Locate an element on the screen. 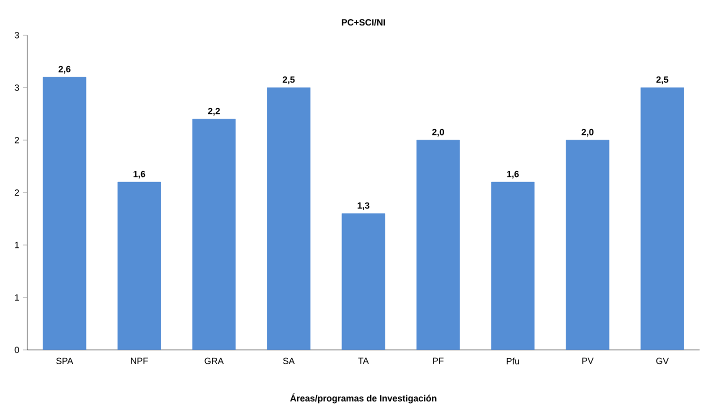 This screenshot has height=417, width=703. x-tick-label: PV is located at coordinates (588, 361).